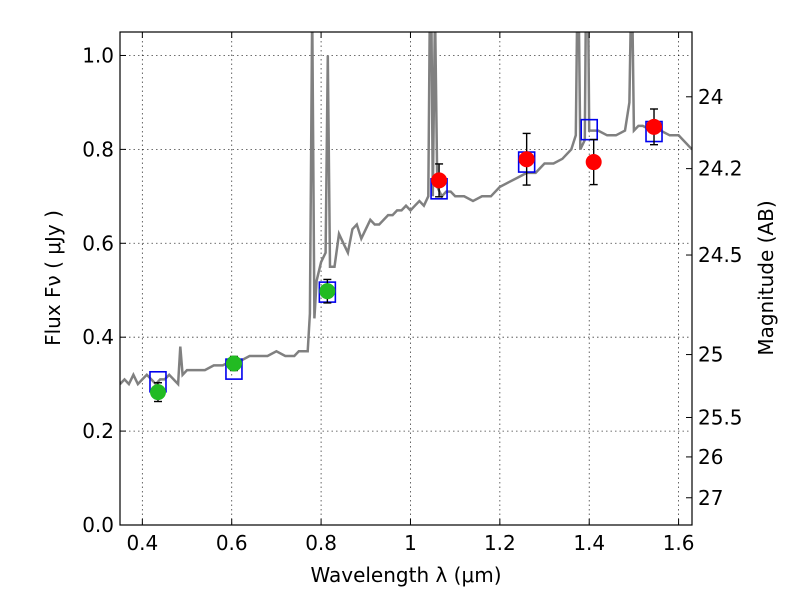  What do you see at coordinates (98, 525) in the screenshot?
I see `y-tick-label: 0.0` at bounding box center [98, 525].